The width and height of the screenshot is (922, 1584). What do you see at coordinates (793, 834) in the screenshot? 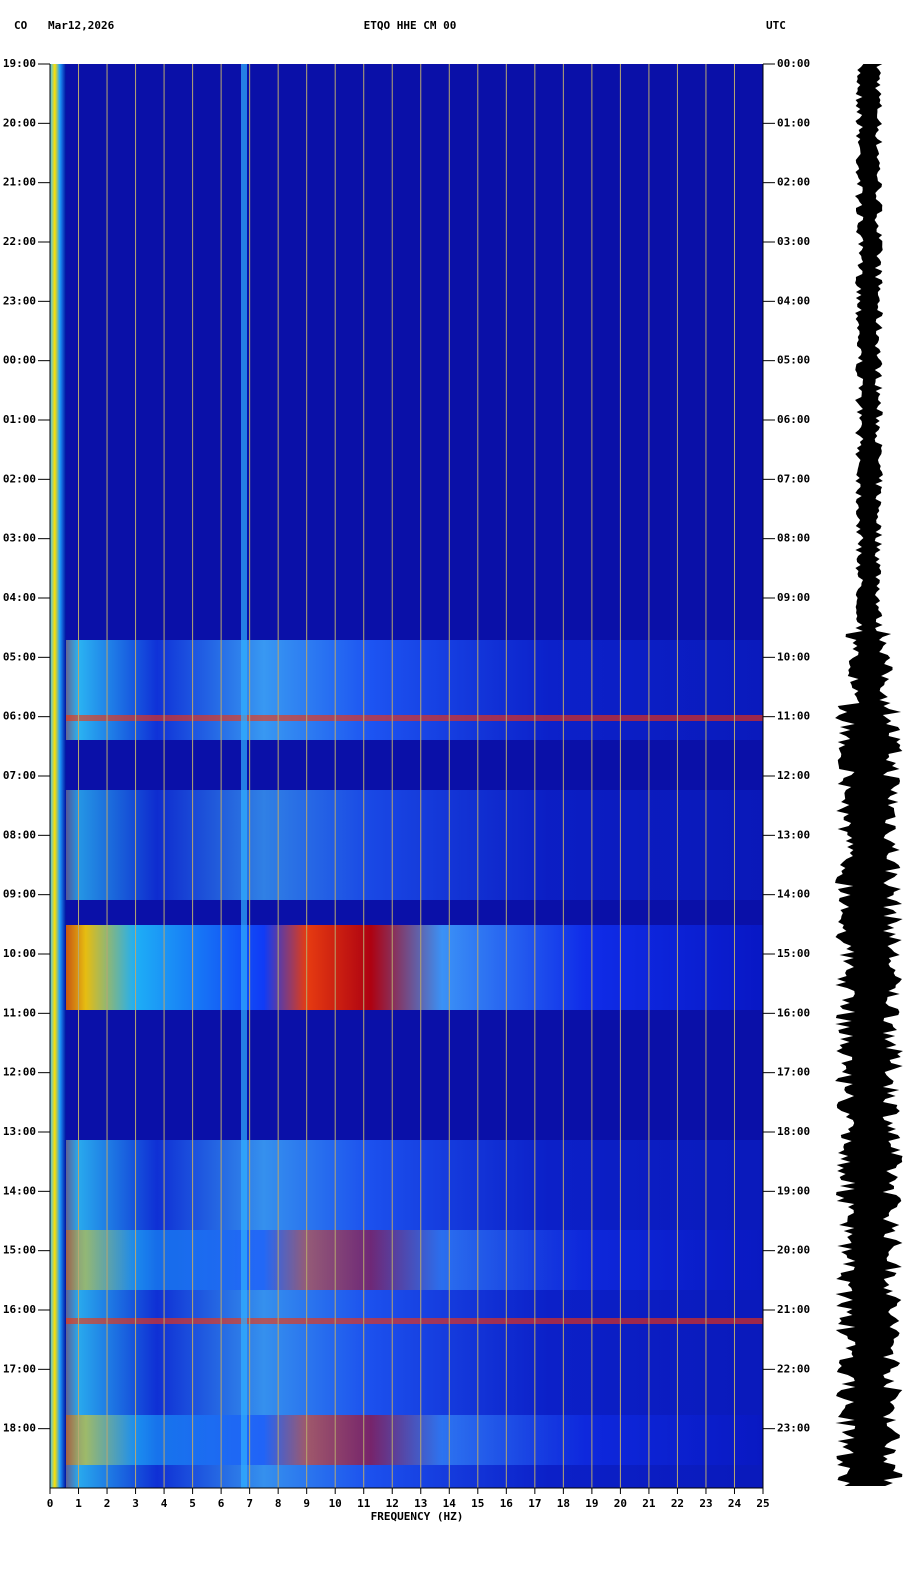
I see `y2-tick-label: 13:00` at bounding box center [793, 834].